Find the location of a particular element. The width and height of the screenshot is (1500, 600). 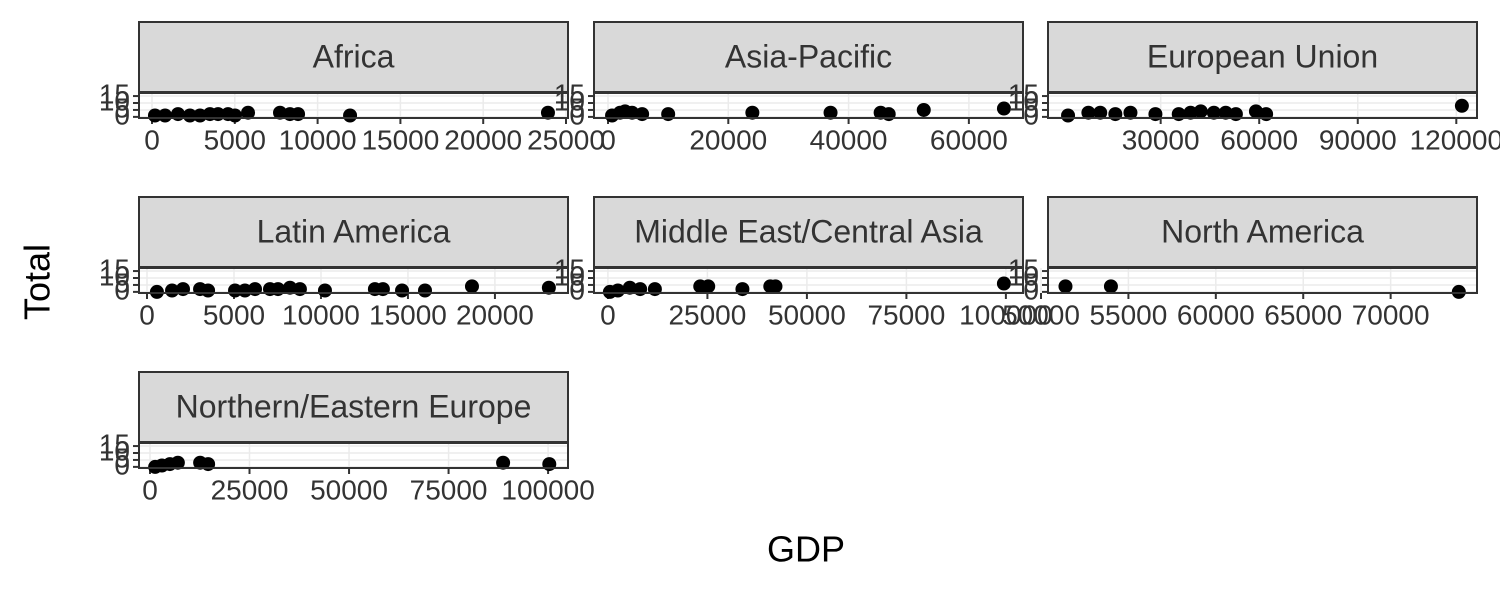

x-tick-label: 25000 is located at coordinates (707, 314).